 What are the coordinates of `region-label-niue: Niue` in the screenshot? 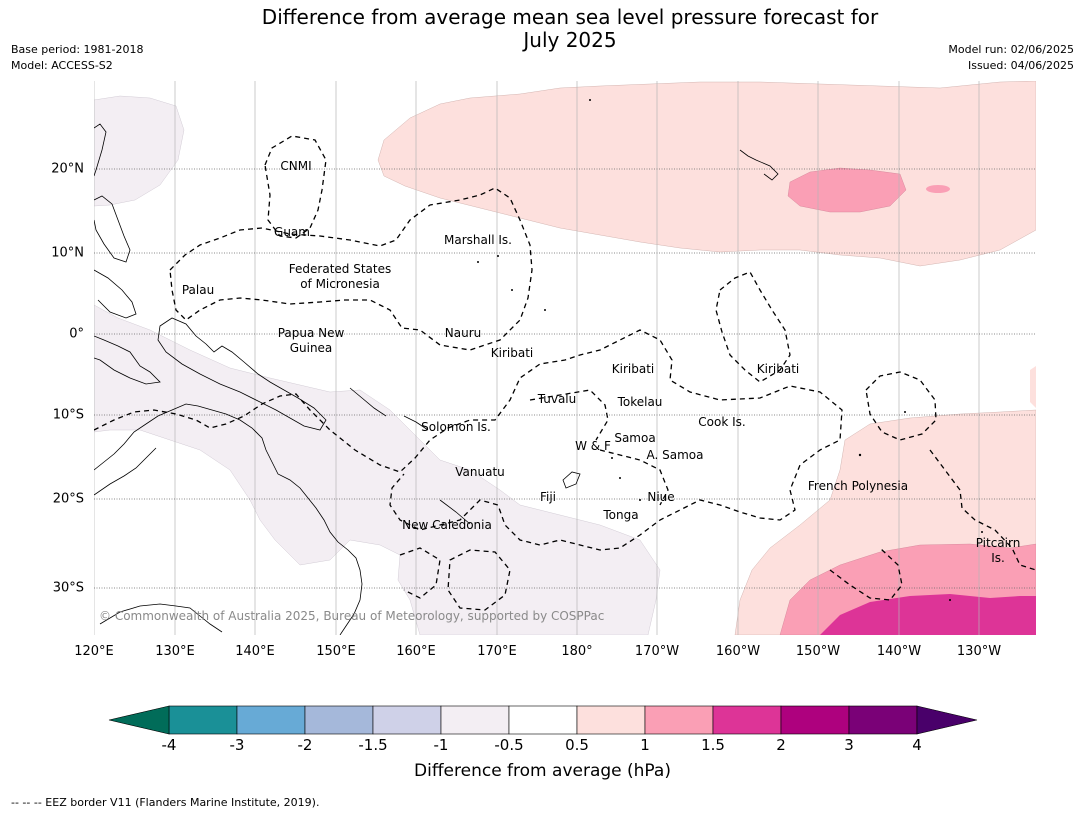 It's located at (661, 497).